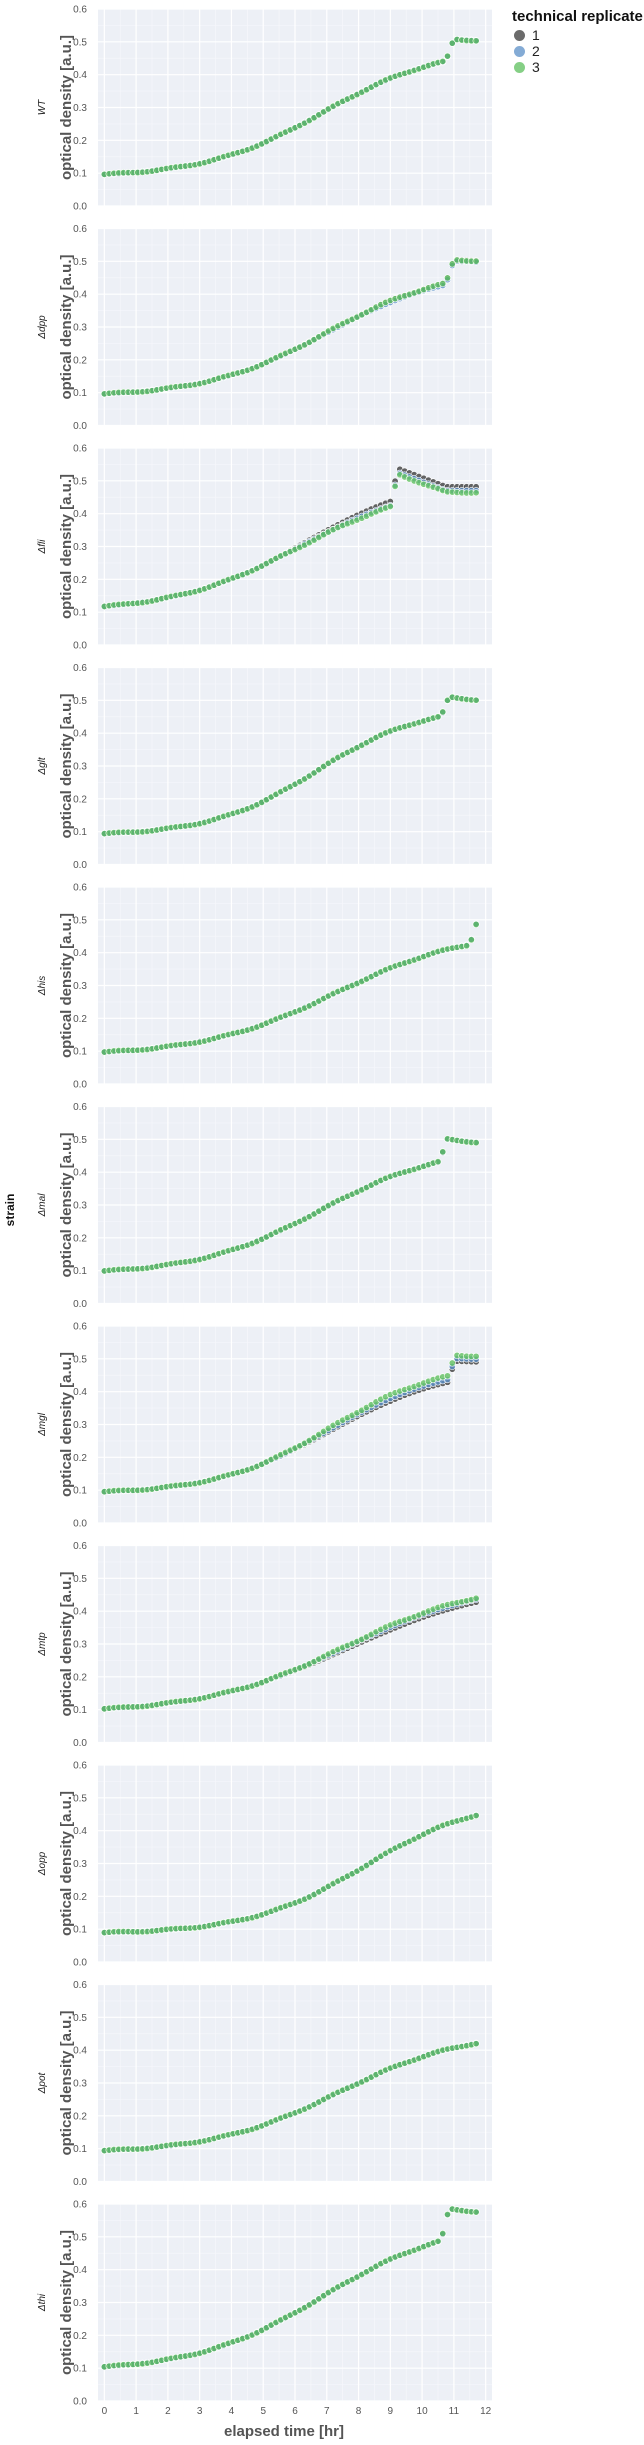 Image resolution: width=644 pixels, height=2445 pixels. Describe the element at coordinates (577, 35) in the screenshot. I see `legend-item-1: 1` at that location.